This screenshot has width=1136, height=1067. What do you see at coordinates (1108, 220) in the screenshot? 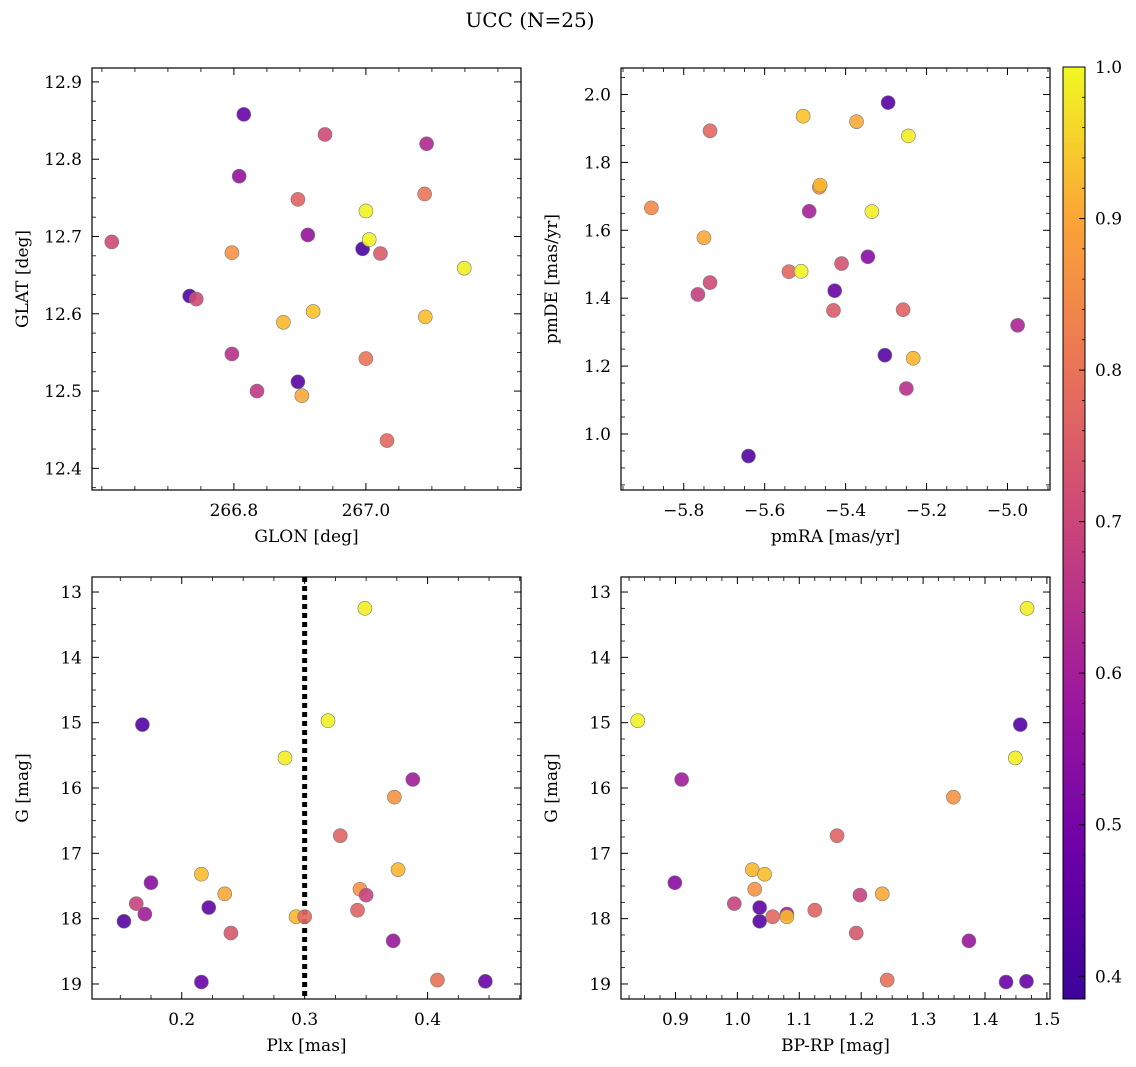
I see `colorbar-tick-label: 0.9` at bounding box center [1108, 220].